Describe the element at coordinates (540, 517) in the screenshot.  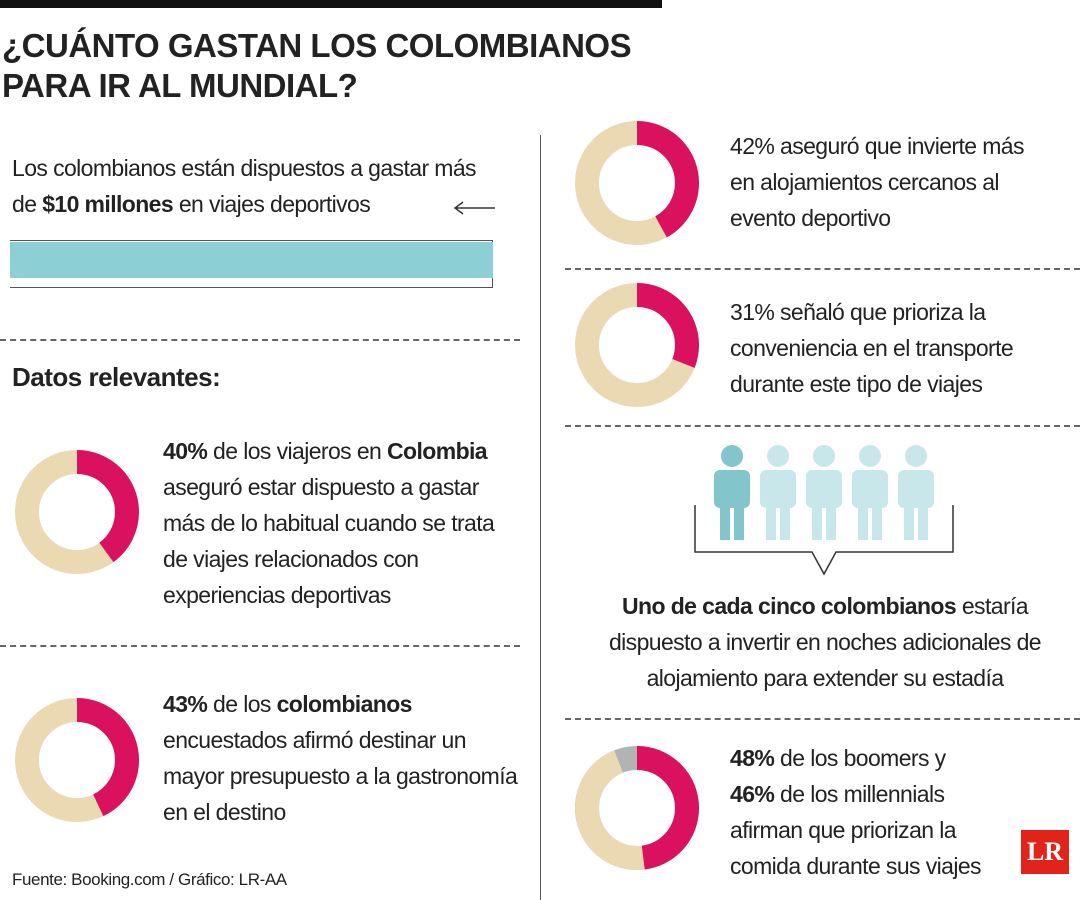
I see `divider` at that location.